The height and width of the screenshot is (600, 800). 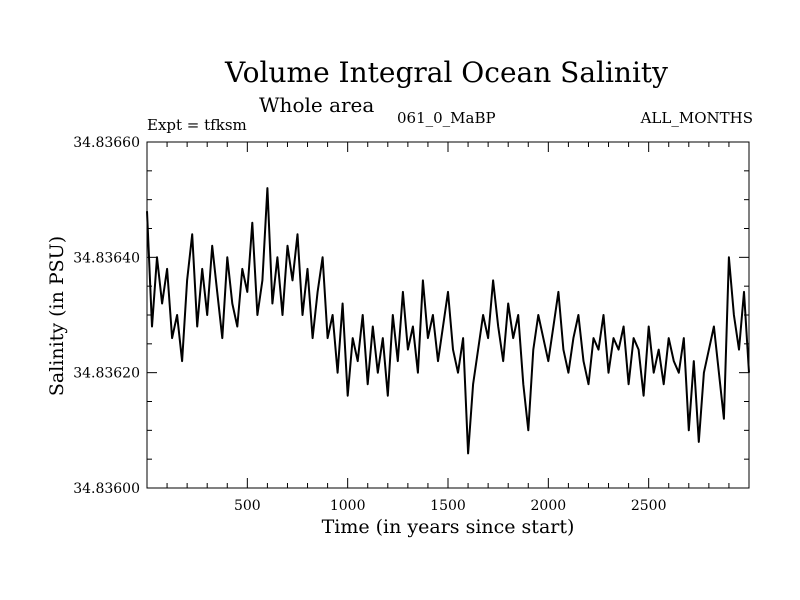 I want to click on x-tick-label: 1000, so click(x=348, y=506).